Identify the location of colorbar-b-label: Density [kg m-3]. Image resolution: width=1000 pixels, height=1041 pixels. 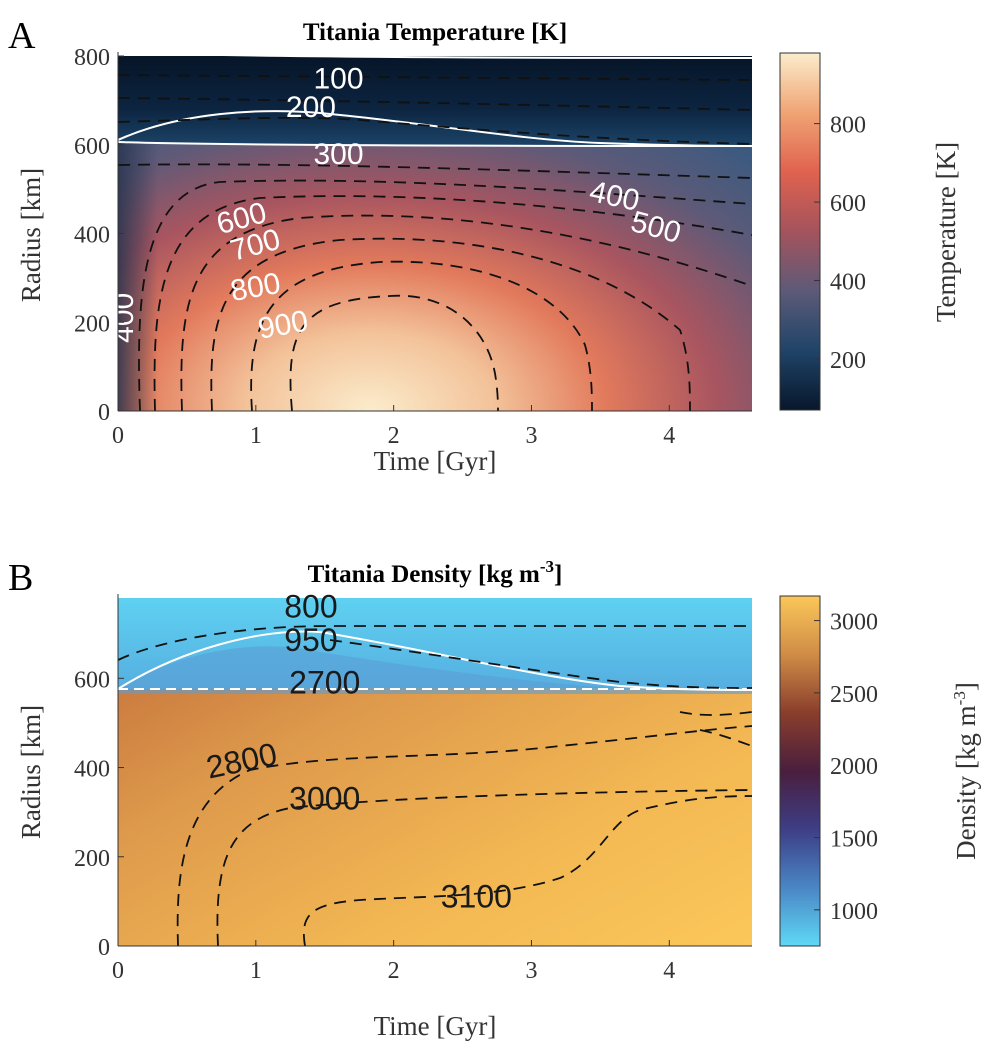
(965, 771).